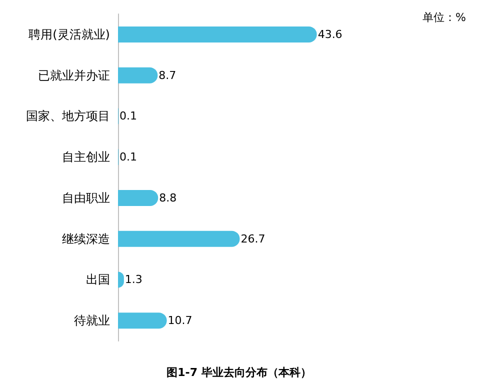 The width and height of the screenshot is (478, 389). Describe the element at coordinates (86, 239) in the screenshot. I see `y-tick-label: 继续深造` at that location.